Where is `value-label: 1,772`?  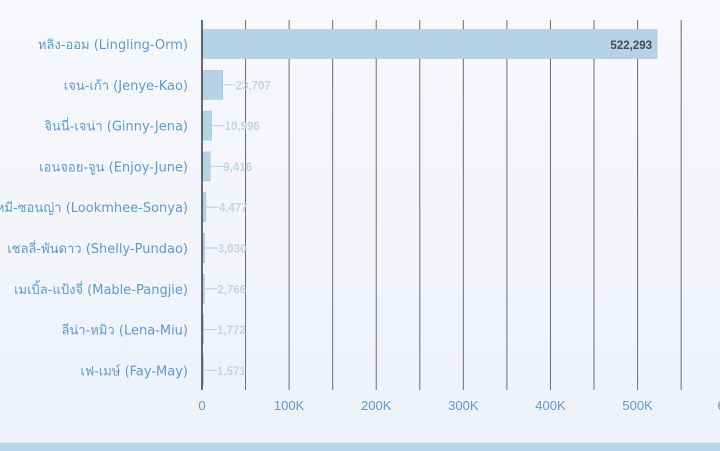
value-label: 1,772 is located at coordinates (231, 331).